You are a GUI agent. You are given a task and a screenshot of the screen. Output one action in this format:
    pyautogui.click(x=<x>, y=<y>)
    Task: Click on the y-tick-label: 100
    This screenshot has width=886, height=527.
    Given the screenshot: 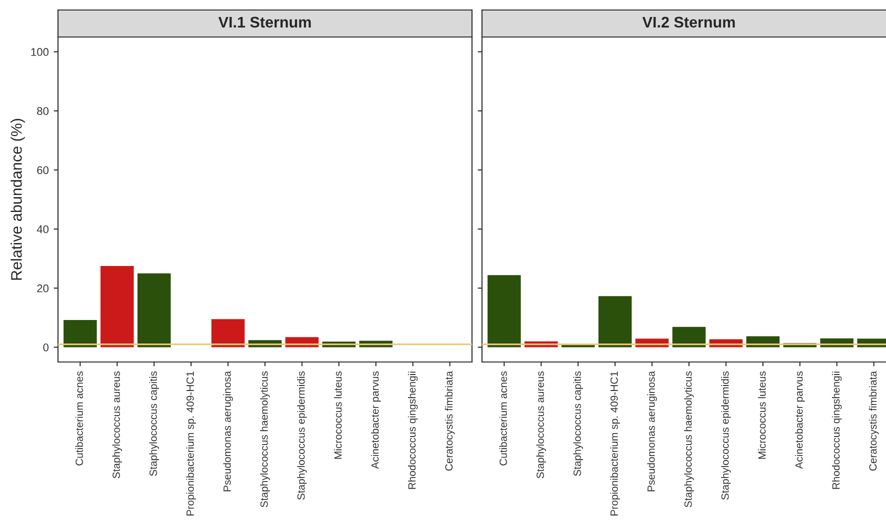 What is the action you would take?
    pyautogui.click(x=40, y=52)
    